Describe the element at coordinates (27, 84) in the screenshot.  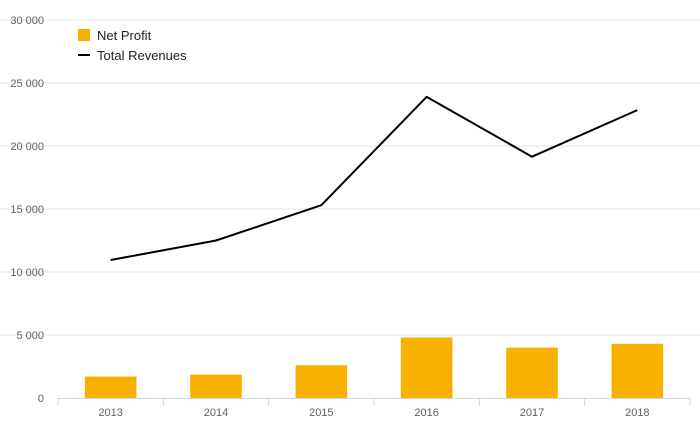
I see `y-tick-label: 25 000` at that location.